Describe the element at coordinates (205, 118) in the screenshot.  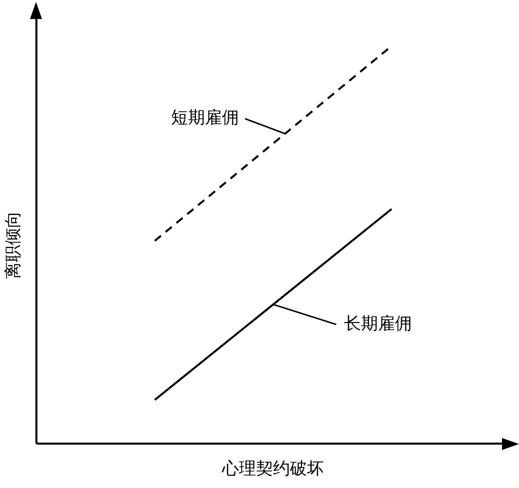
I see `series-label: 短期雇佣` at that location.